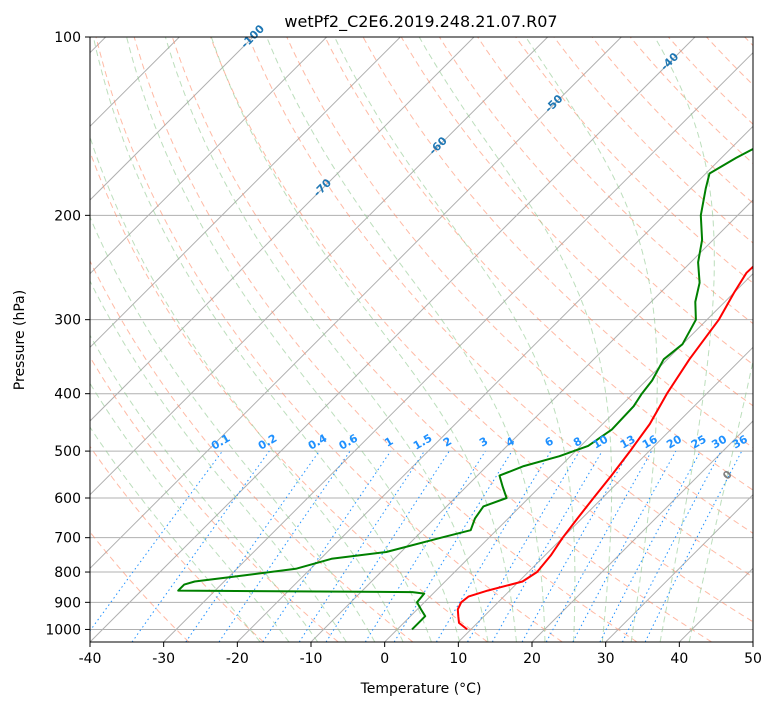  I want to click on x-tick-label: -40, so click(90, 659).